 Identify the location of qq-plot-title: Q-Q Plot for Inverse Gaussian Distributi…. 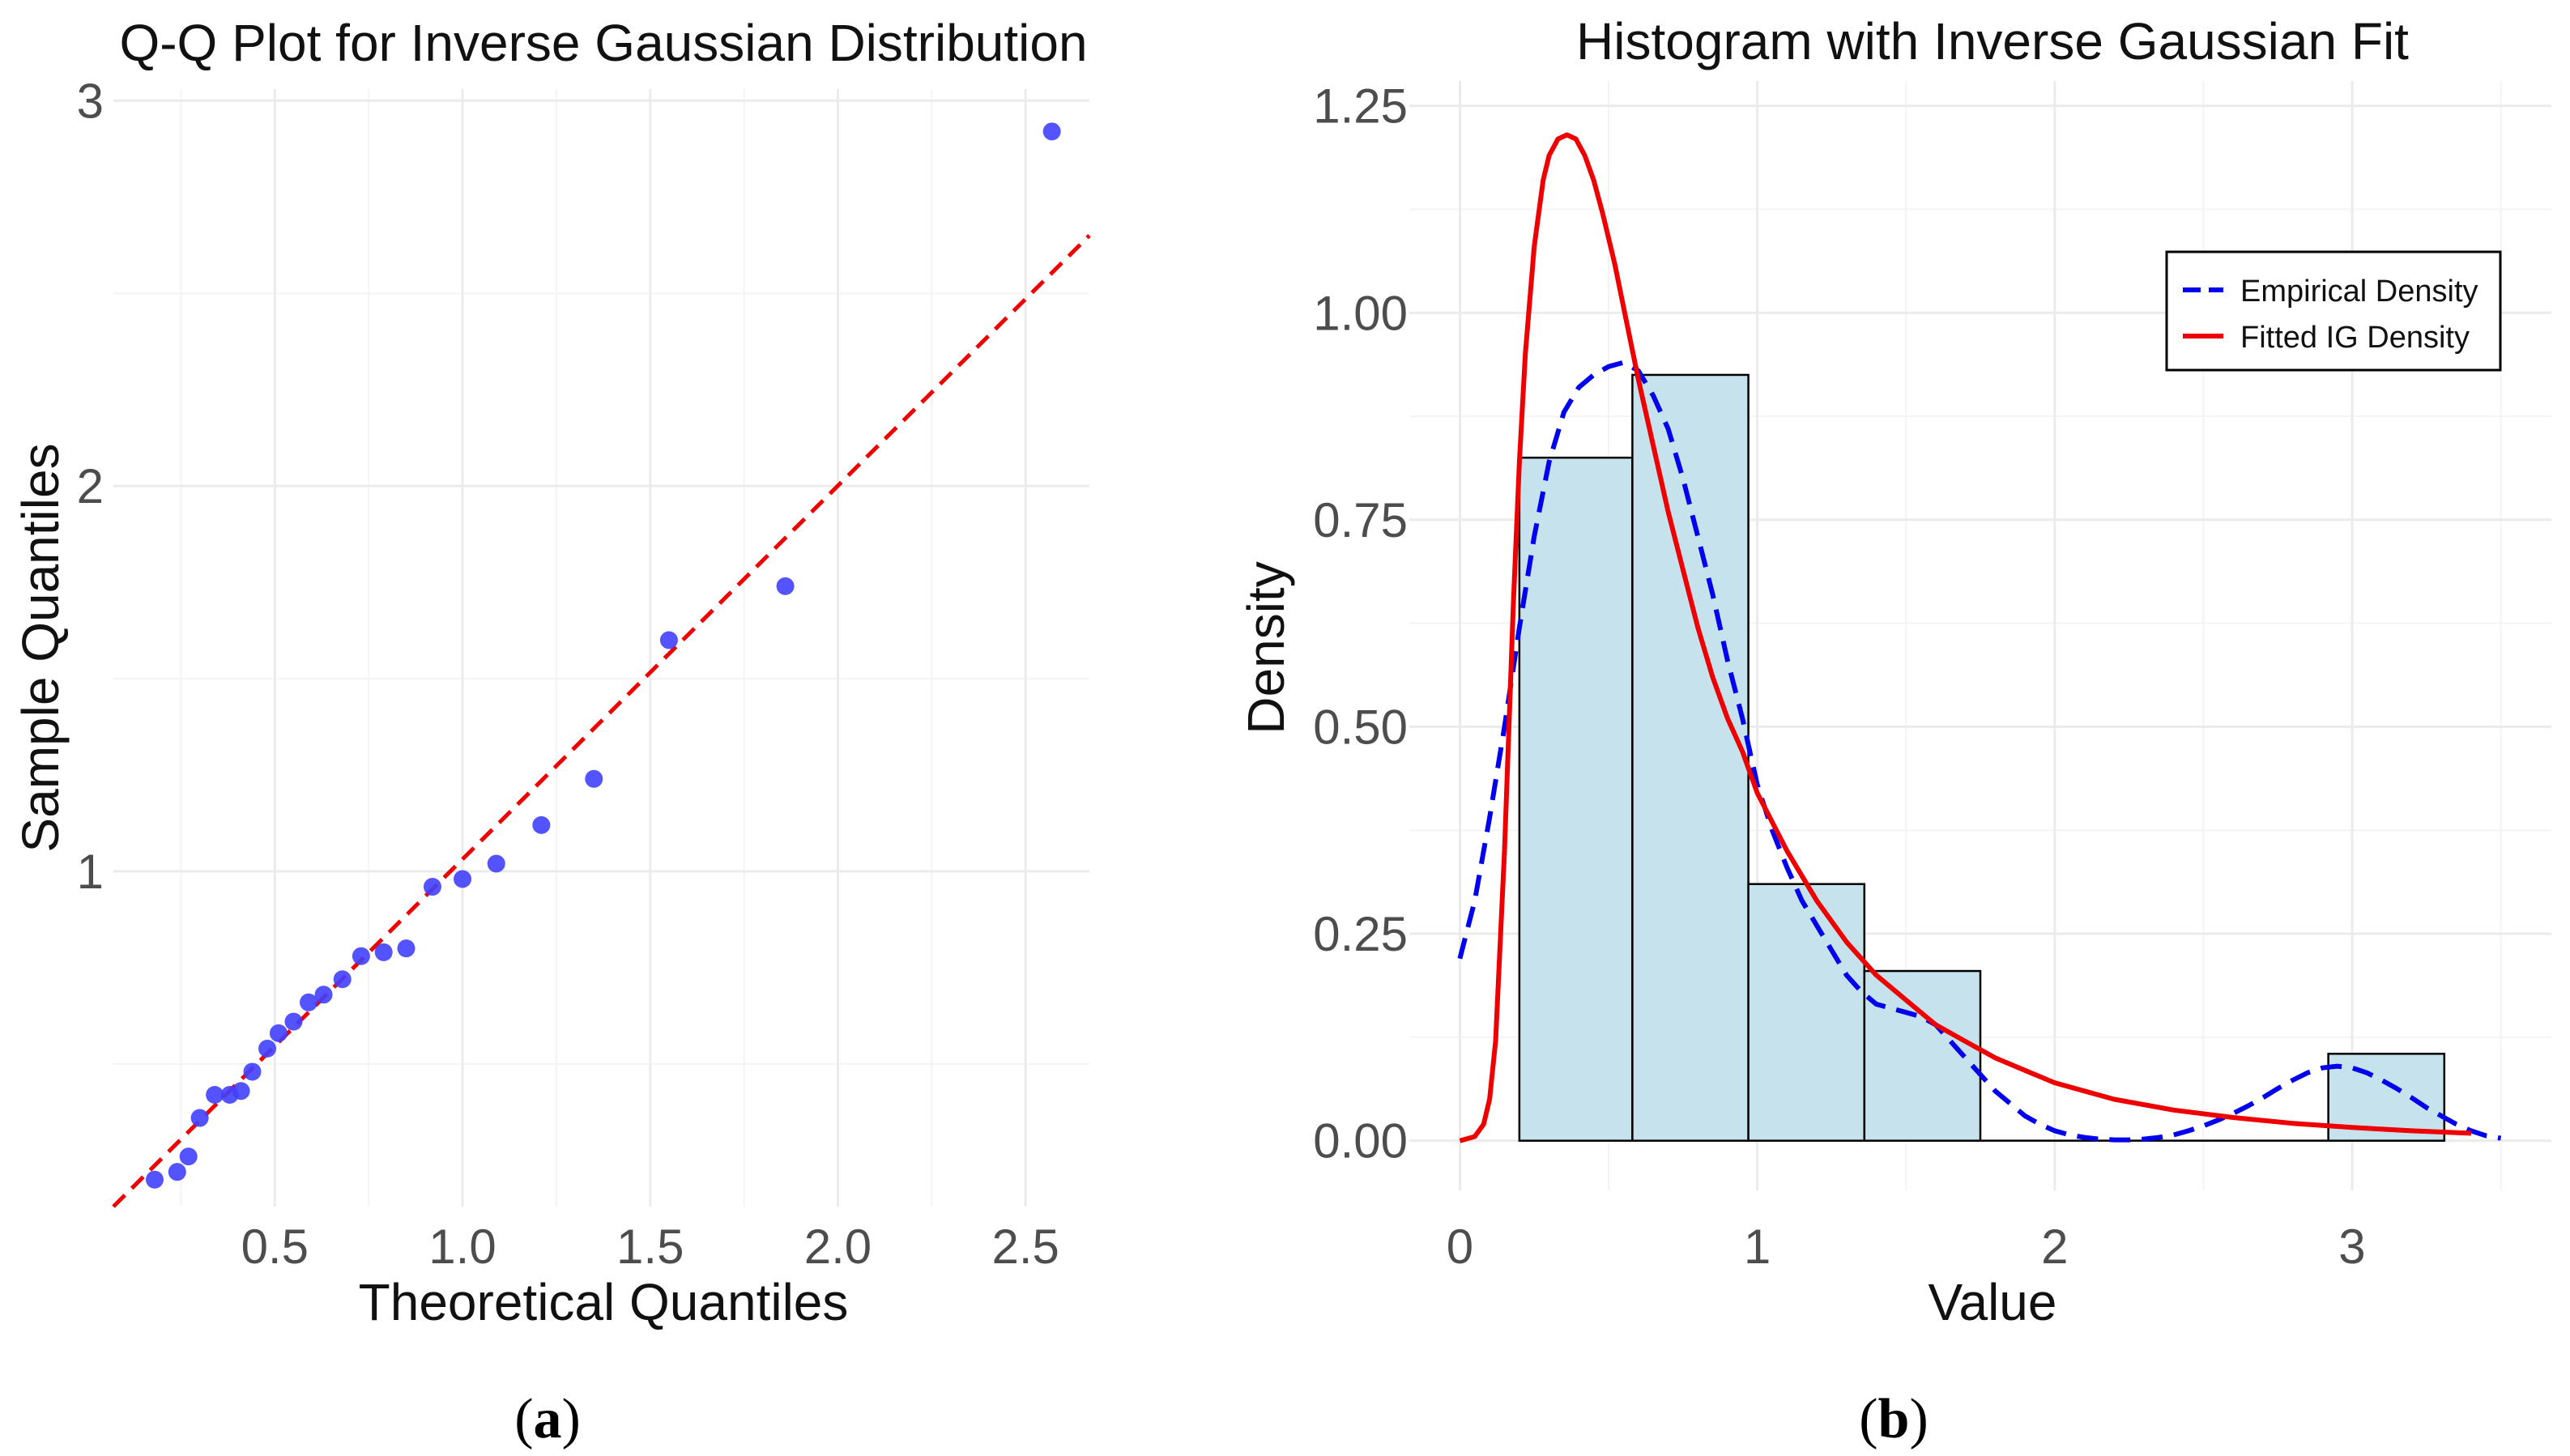
(603, 43).